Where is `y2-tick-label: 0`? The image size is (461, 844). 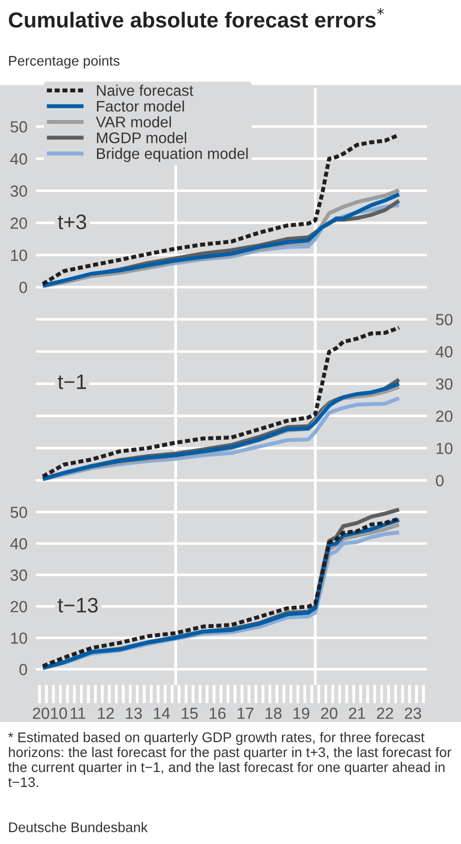 y2-tick-label: 0 is located at coordinates (440, 480).